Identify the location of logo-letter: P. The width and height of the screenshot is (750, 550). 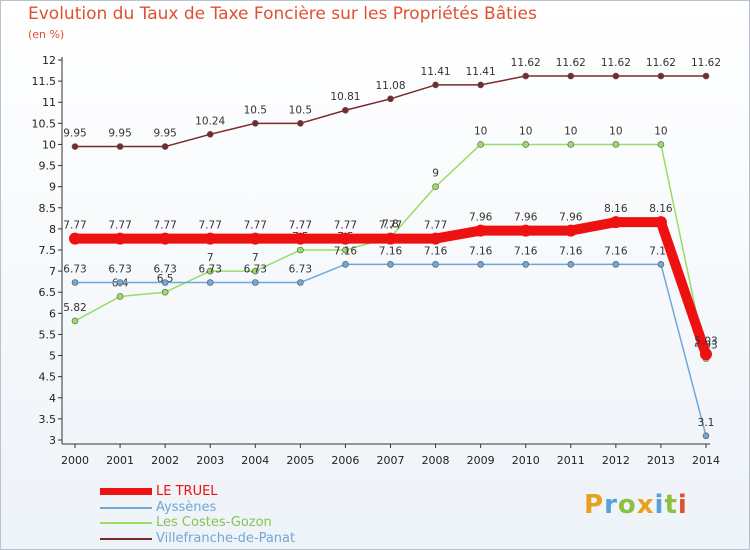
(594, 505).